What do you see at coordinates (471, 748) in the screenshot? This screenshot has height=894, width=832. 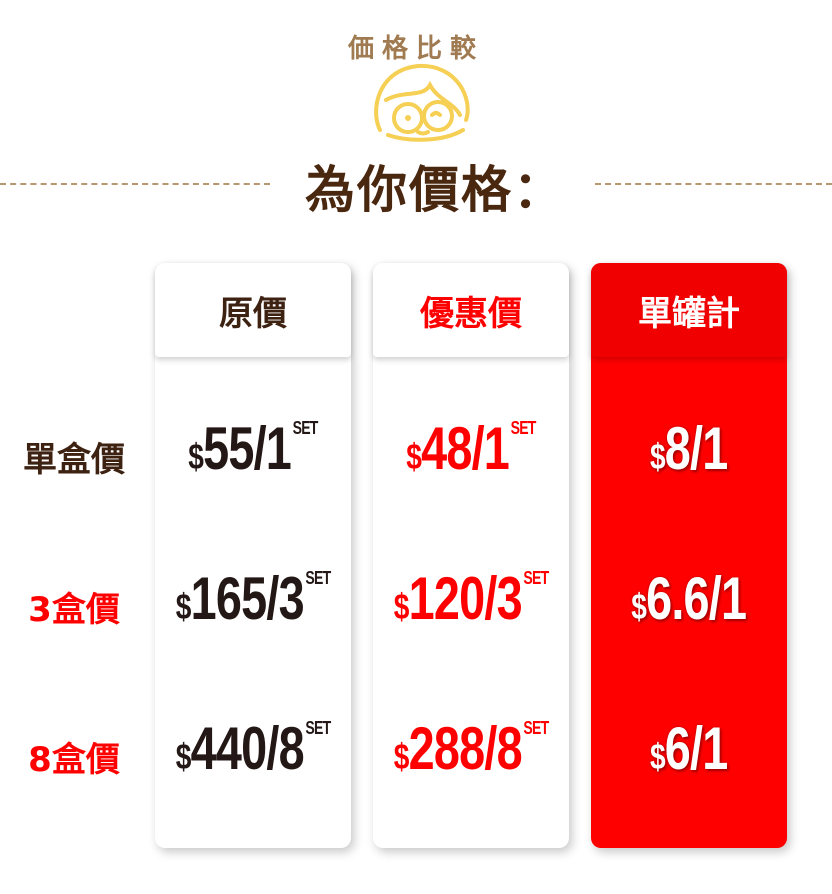 I see `price-cell: $288/8SET` at bounding box center [471, 748].